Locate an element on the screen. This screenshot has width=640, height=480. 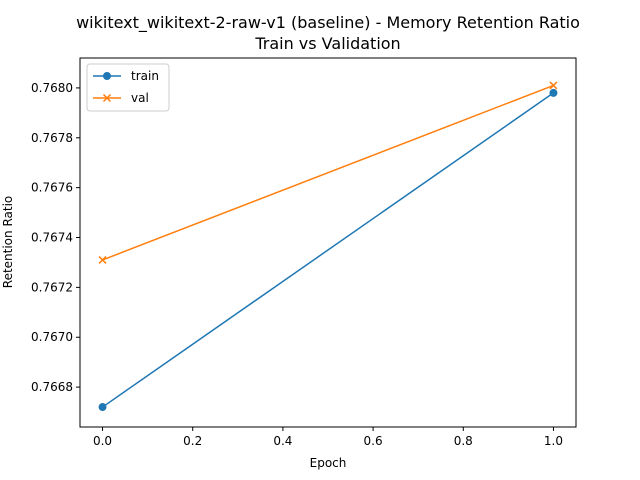
legend-items: train val is located at coordinates (126, 87).